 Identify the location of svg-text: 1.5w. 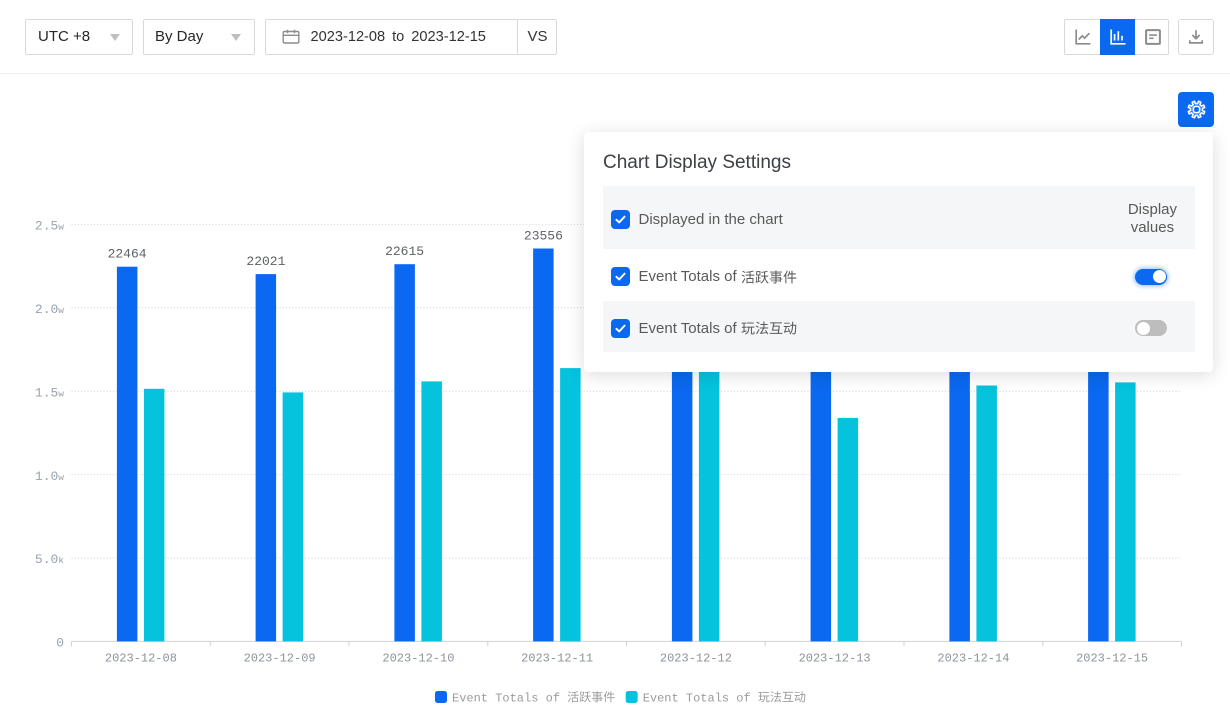
(49, 392).